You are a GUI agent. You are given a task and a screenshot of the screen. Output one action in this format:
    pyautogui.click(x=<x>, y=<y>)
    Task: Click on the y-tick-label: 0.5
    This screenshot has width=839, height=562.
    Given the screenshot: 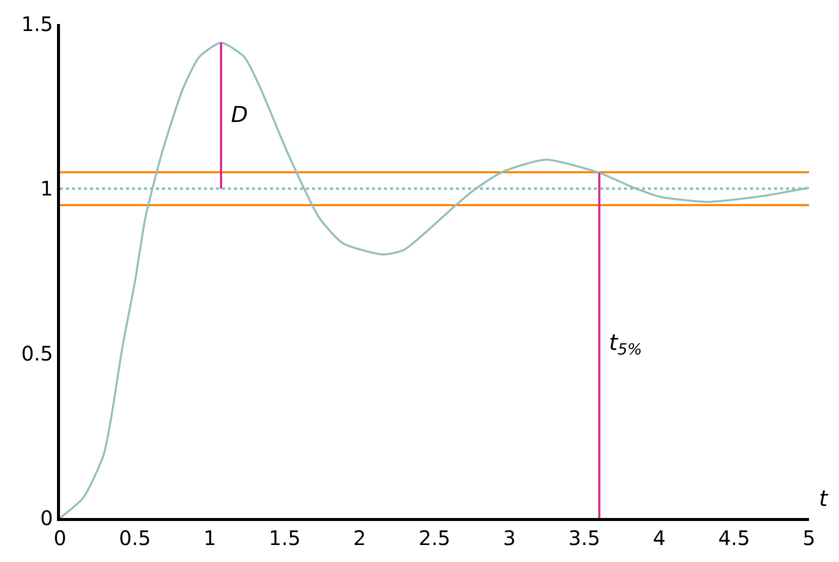 What is the action you would take?
    pyautogui.click(x=37, y=353)
    